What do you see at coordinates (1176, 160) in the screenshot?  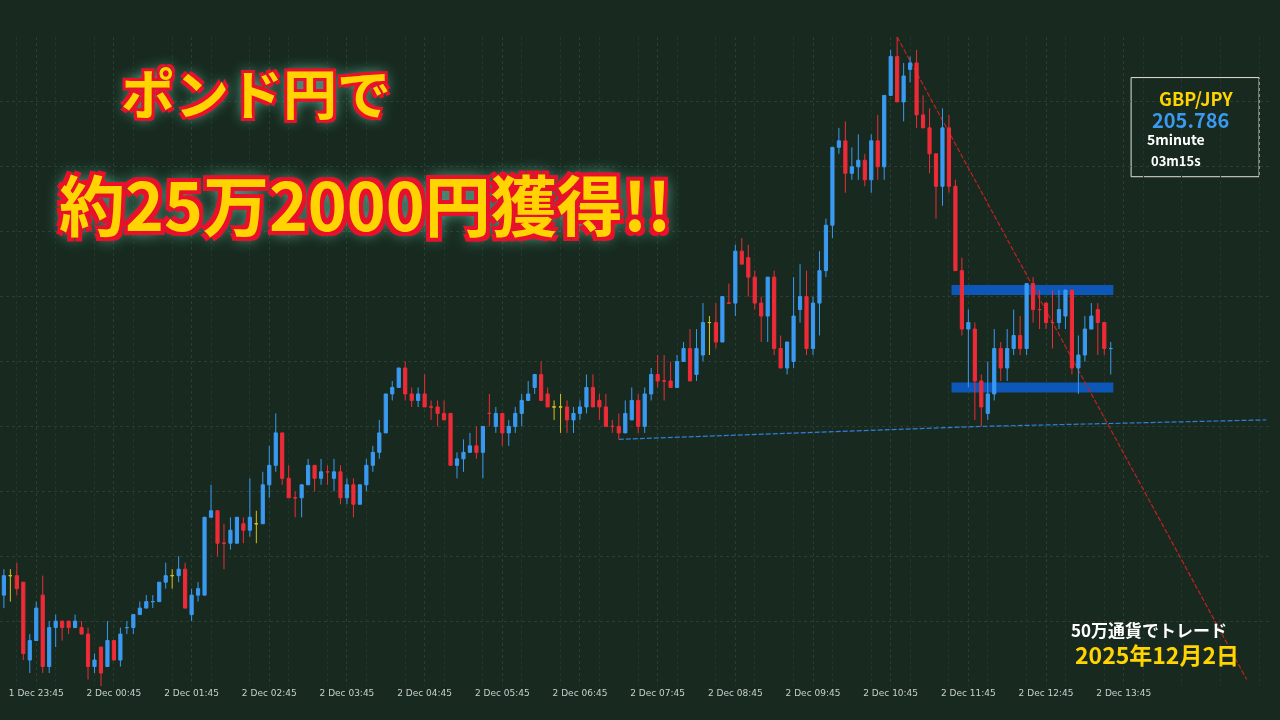 I see `annotation: 03m15s` at bounding box center [1176, 160].